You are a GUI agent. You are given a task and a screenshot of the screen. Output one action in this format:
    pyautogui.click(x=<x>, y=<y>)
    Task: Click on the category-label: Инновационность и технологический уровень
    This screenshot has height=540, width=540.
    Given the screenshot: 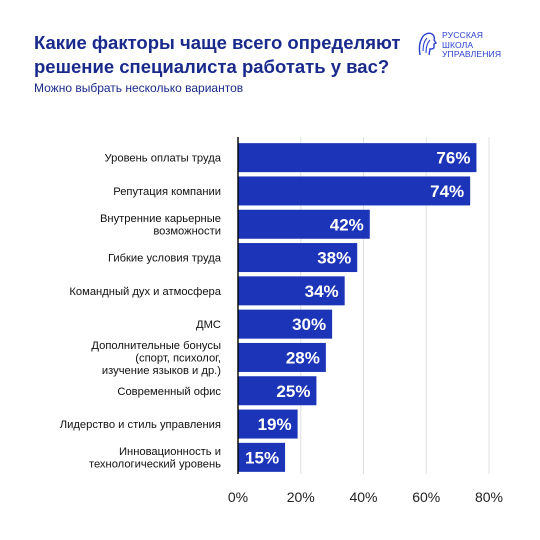 What is the action you would take?
    pyautogui.click(x=155, y=458)
    